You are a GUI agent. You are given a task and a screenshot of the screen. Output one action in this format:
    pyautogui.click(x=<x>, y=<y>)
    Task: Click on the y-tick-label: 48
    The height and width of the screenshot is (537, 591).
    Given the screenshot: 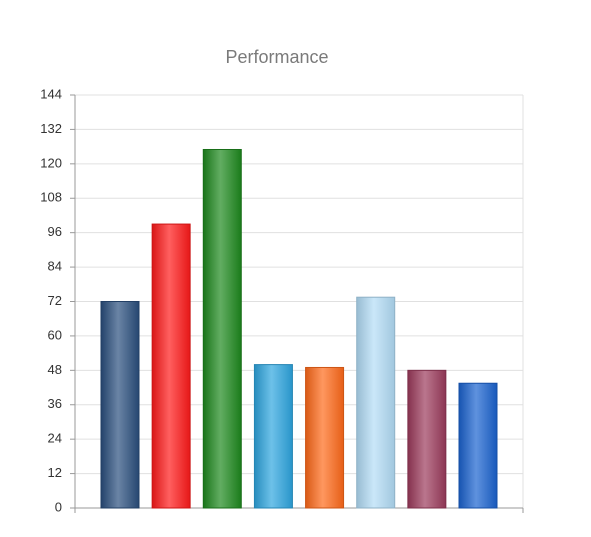 What is the action you would take?
    pyautogui.click(x=55, y=369)
    